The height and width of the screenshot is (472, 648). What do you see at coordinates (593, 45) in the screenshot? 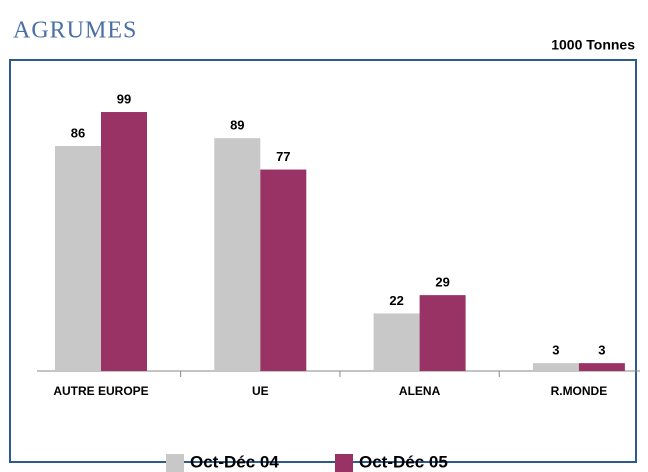
I see `unit-label: 1000 Tonnes` at bounding box center [593, 45].